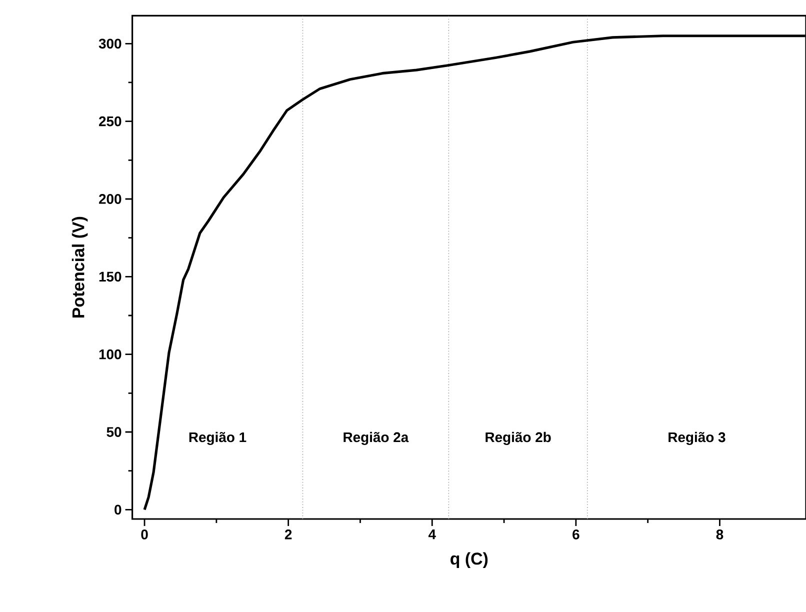  What do you see at coordinates (118, 509) in the screenshot?
I see `y-tick-label: 0` at bounding box center [118, 509].